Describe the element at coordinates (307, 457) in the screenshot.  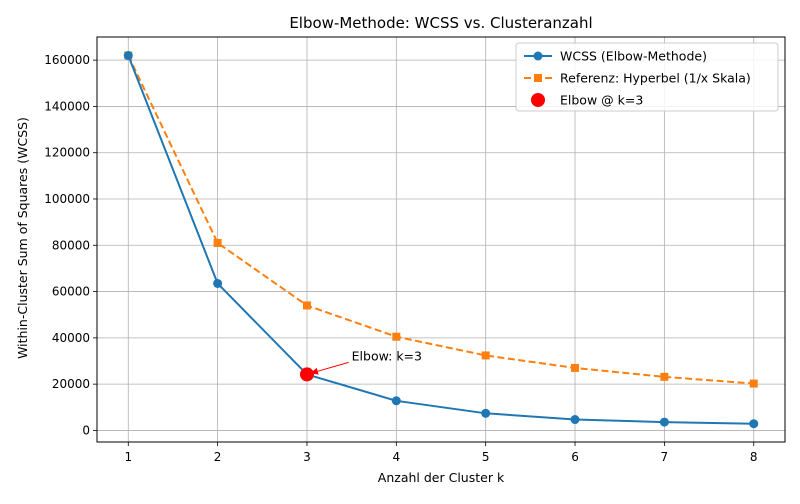
I see `x-tick-label: 3` at that location.